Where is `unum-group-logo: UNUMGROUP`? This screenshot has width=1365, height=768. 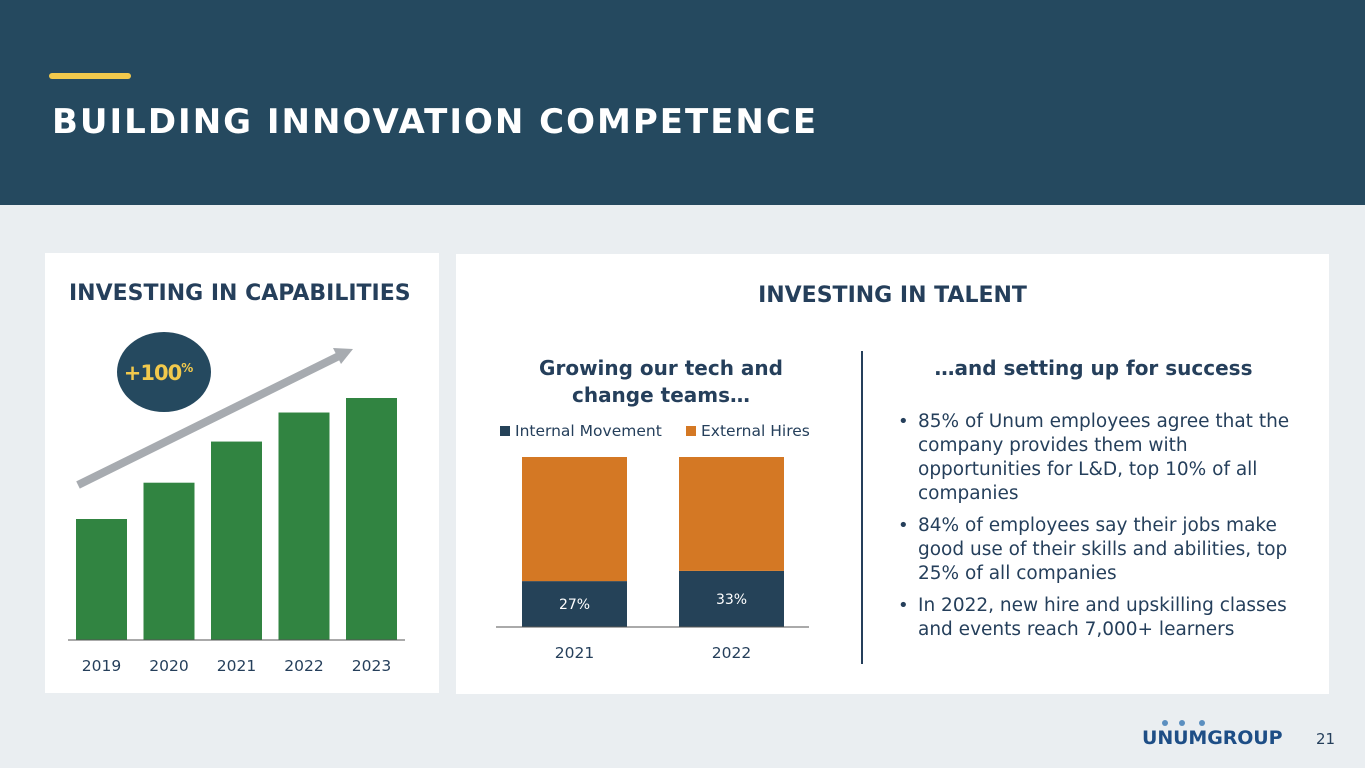
unum-group-logo: UNUMGROUP is located at coordinates (1212, 734).